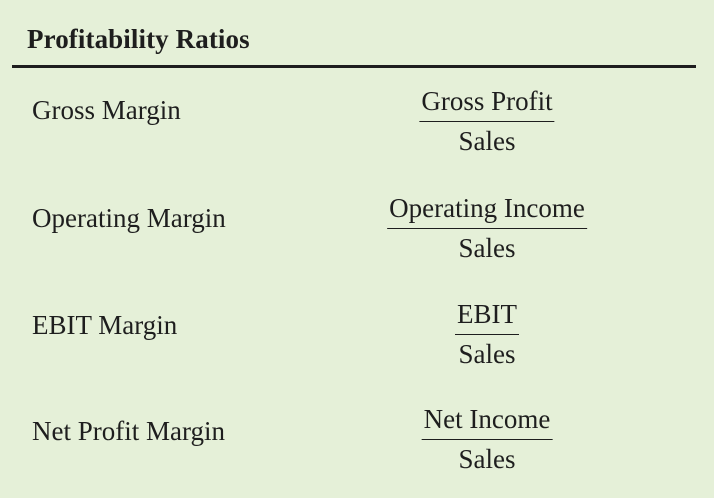 The image size is (714, 498). Describe the element at coordinates (128, 431) in the screenshot. I see `ratio-name: Net Profit Margin` at that location.